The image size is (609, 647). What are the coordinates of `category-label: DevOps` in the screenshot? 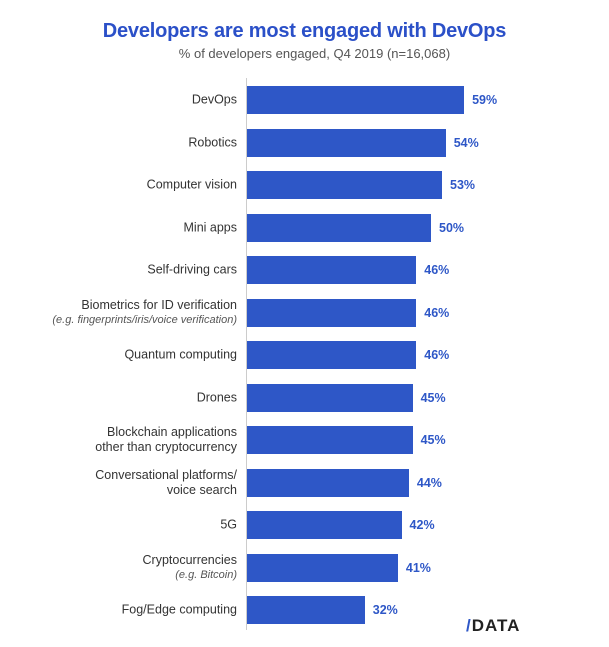 It's located at (214, 100).